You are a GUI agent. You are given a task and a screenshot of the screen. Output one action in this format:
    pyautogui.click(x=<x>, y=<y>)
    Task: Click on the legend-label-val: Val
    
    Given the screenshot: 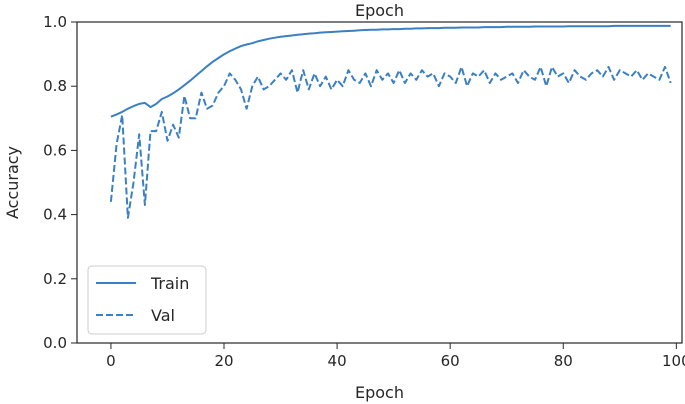 What is the action you would take?
    pyautogui.click(x=163, y=315)
    